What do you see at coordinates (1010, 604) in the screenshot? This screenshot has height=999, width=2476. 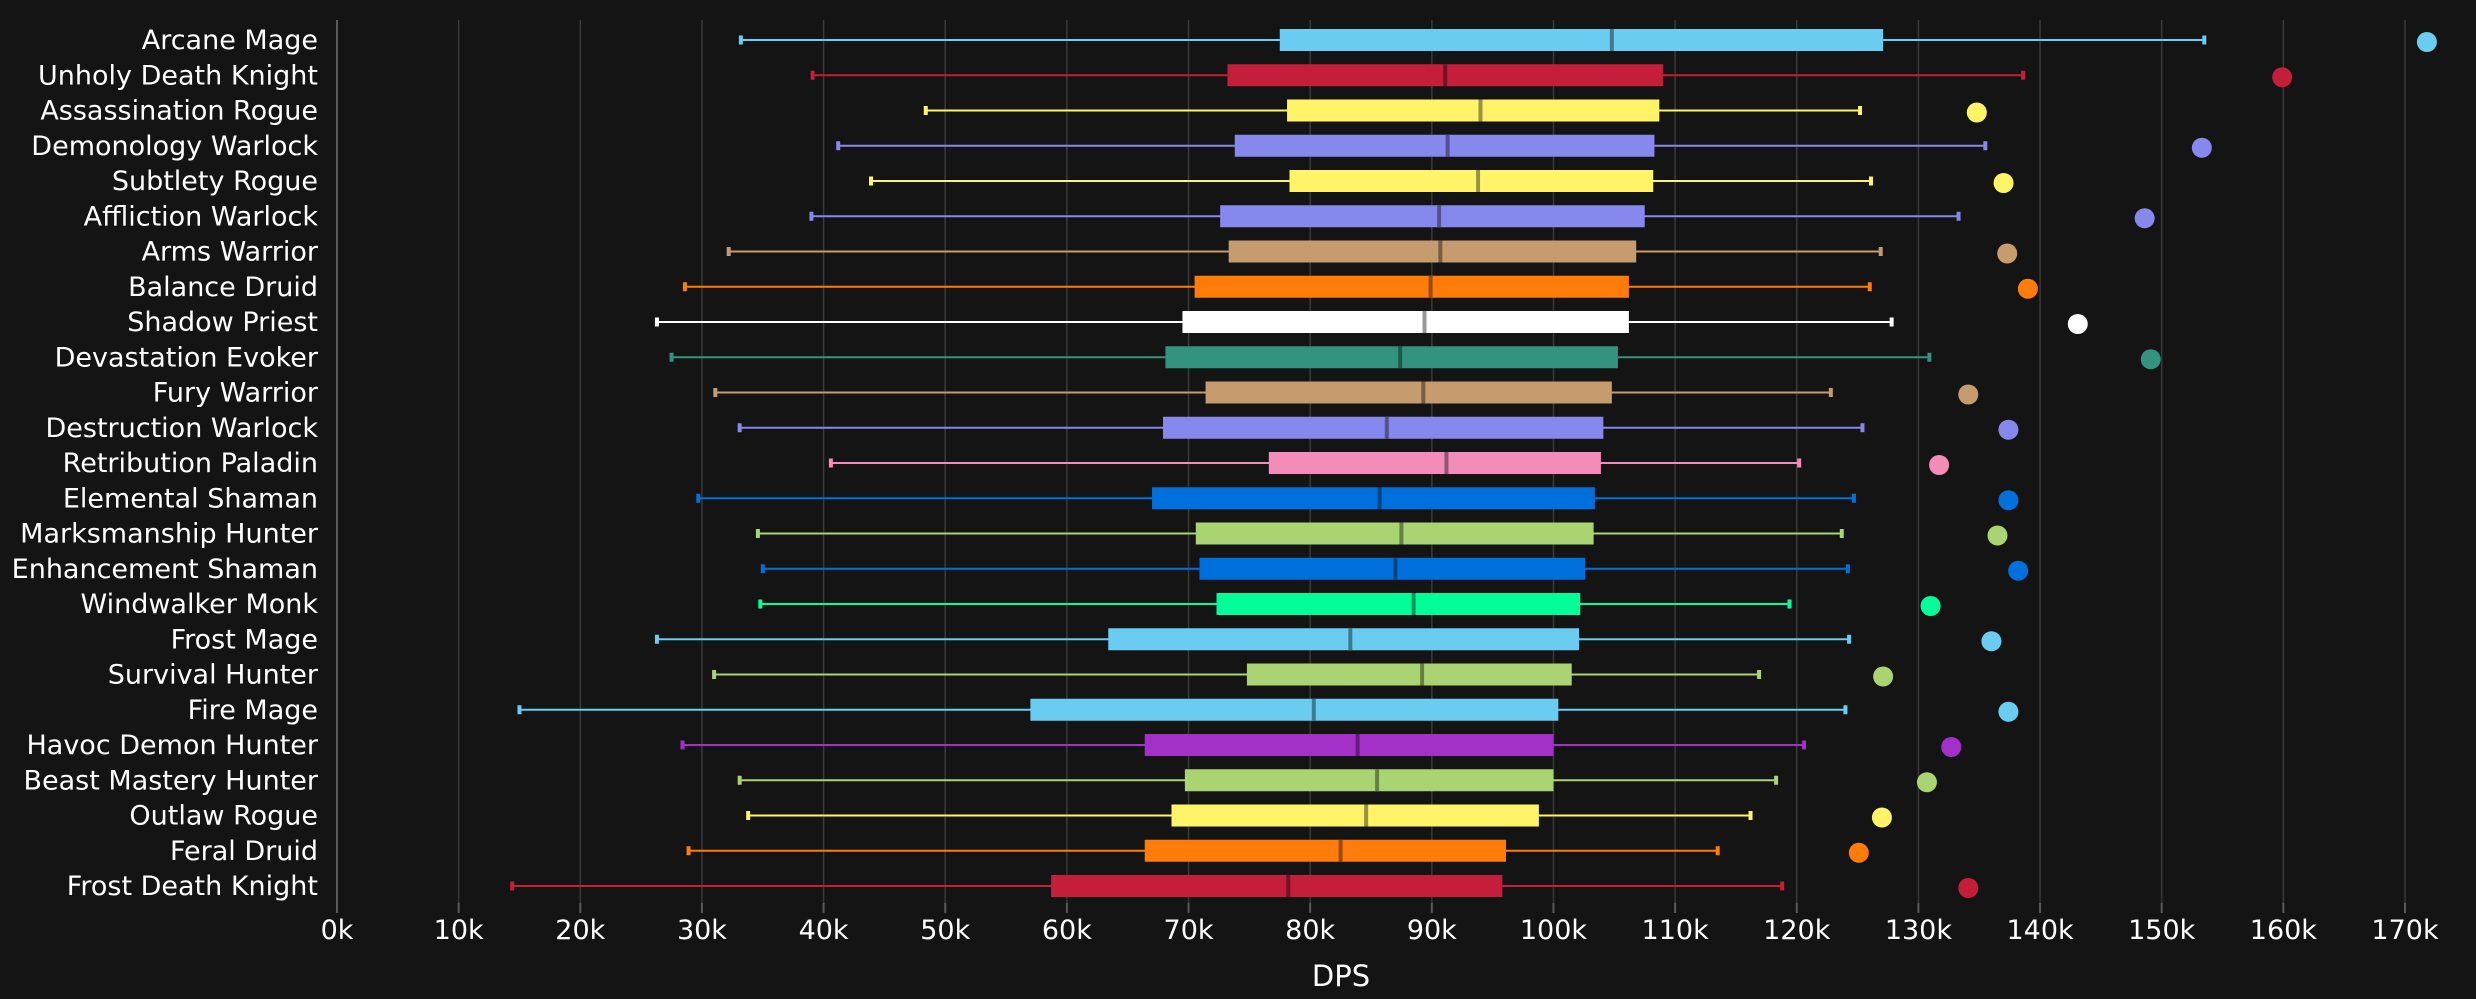 I see `series-row: Windwalker Monk` at bounding box center [1010, 604].